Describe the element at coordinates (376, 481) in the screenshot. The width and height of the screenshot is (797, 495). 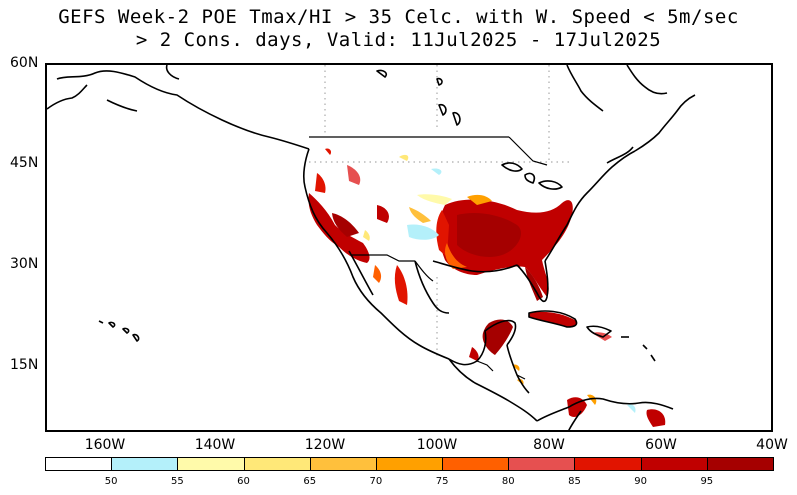
I see `colorbar-tick-label: 70` at that location.